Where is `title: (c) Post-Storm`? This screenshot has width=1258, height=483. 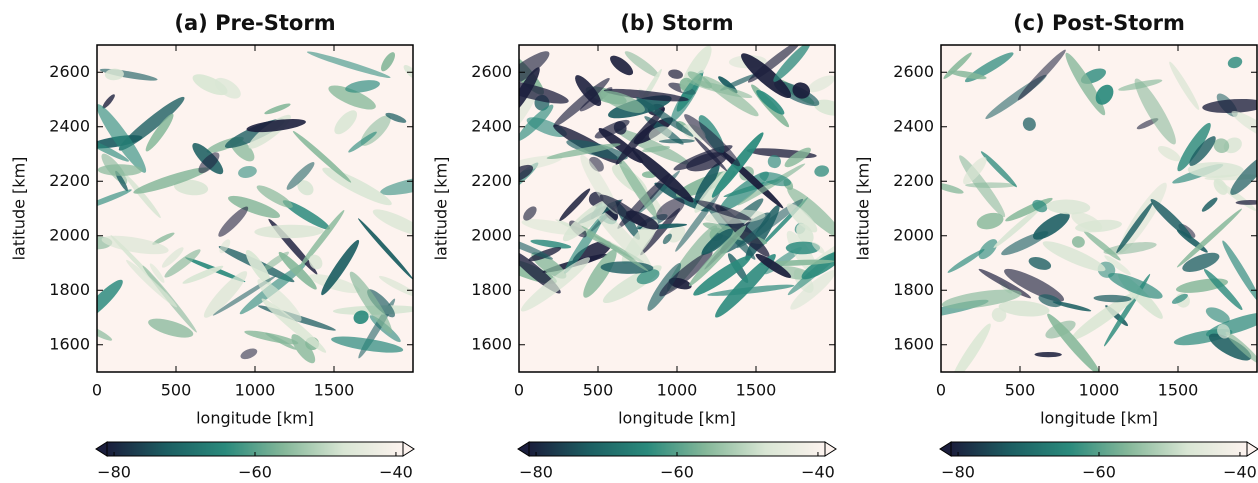
title: (c) Post-Storm is located at coordinates (1099, 23).